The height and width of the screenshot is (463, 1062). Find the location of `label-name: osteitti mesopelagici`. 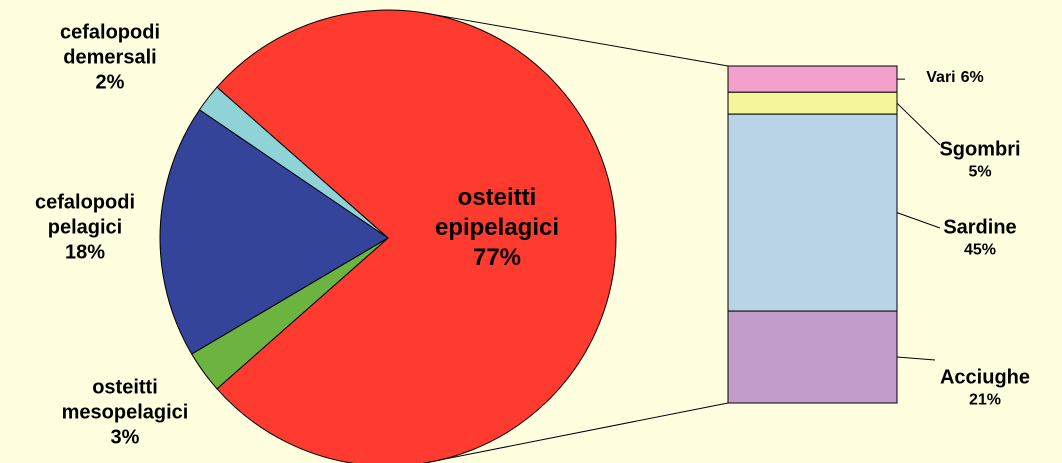

label-name: osteitti mesopelagici is located at coordinates (125, 400).